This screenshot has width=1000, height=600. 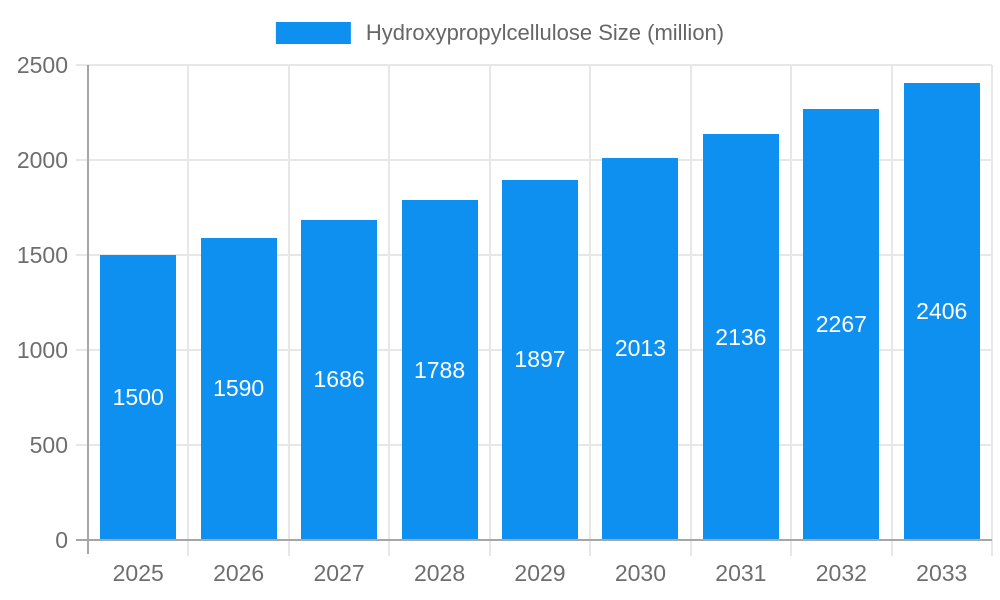 I want to click on bar-2026: 1590, so click(x=238, y=388).